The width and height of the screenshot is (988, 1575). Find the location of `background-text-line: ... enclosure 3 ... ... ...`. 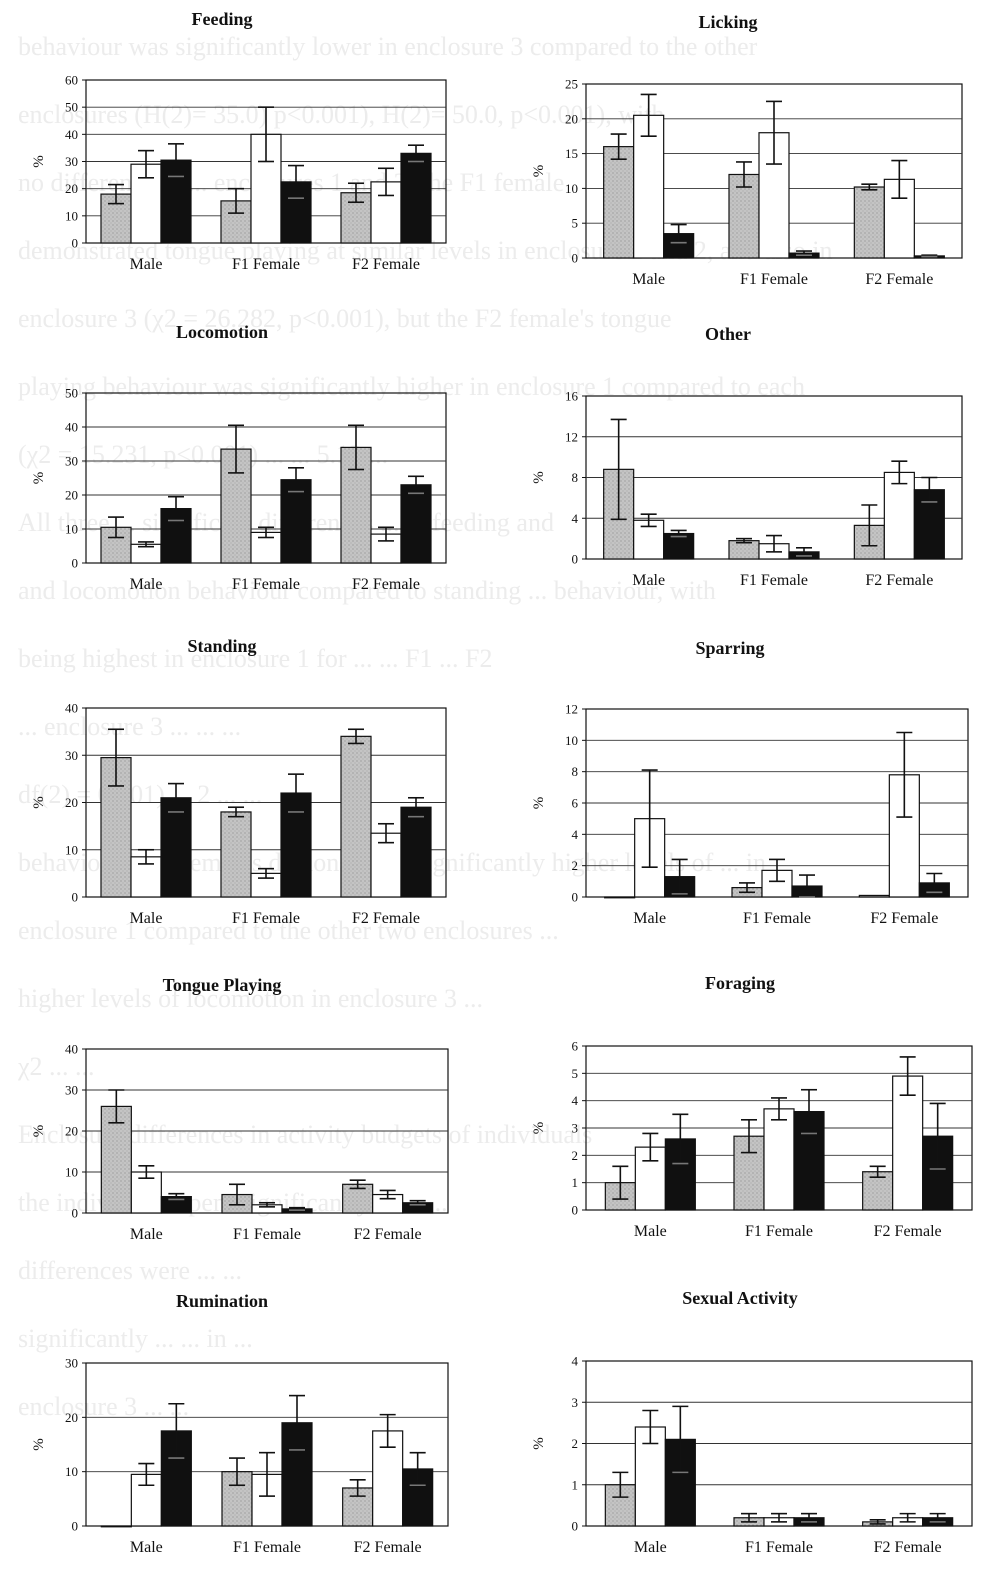

background-text-line: ... enclosure 3 ... ... ... is located at coordinates (129, 726).